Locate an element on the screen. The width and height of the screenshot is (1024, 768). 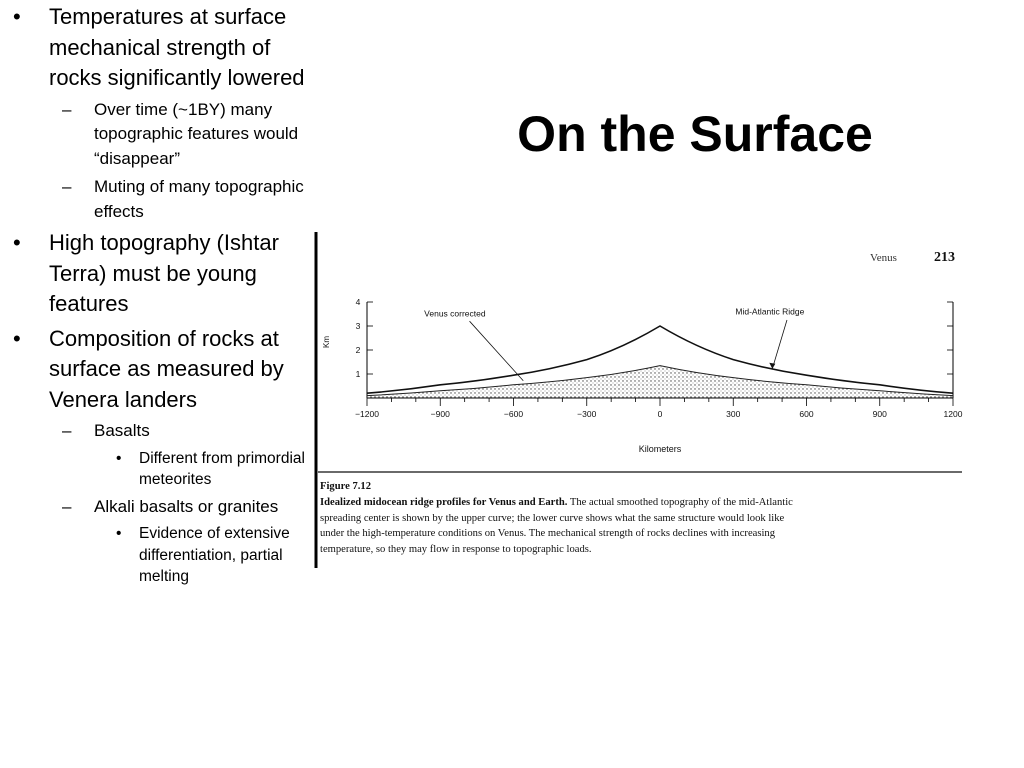
venus-corrected-line is located at coordinates (660, 381).